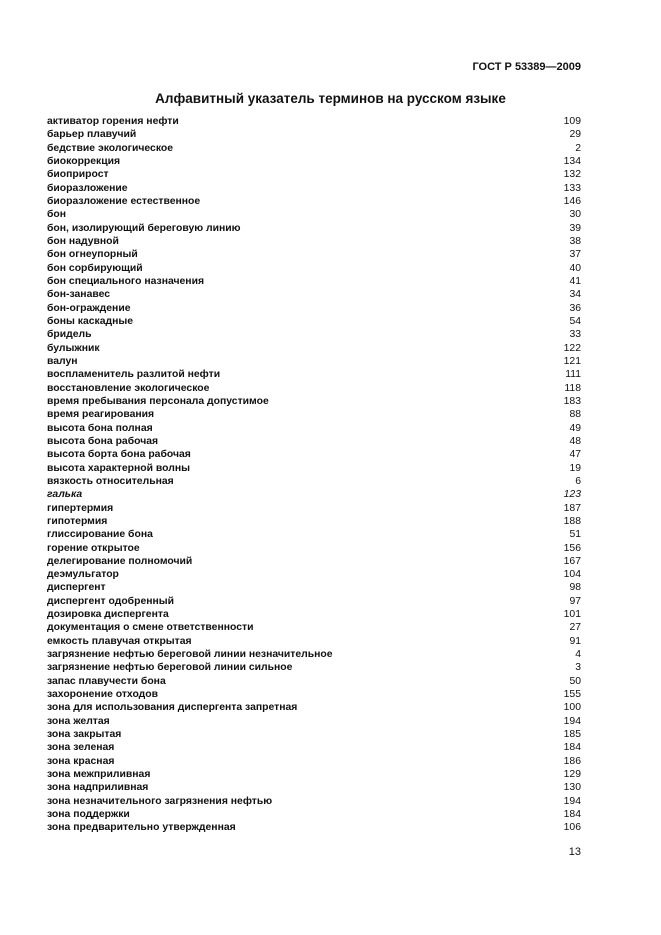 The image size is (661, 935). I want to click on index-entry: булыжник 122, so click(314, 348).